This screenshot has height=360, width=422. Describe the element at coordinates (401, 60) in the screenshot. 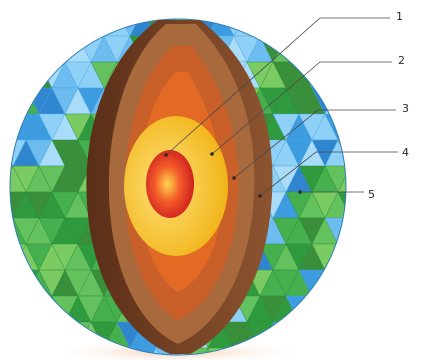

I see `callout-2: 2` at that location.